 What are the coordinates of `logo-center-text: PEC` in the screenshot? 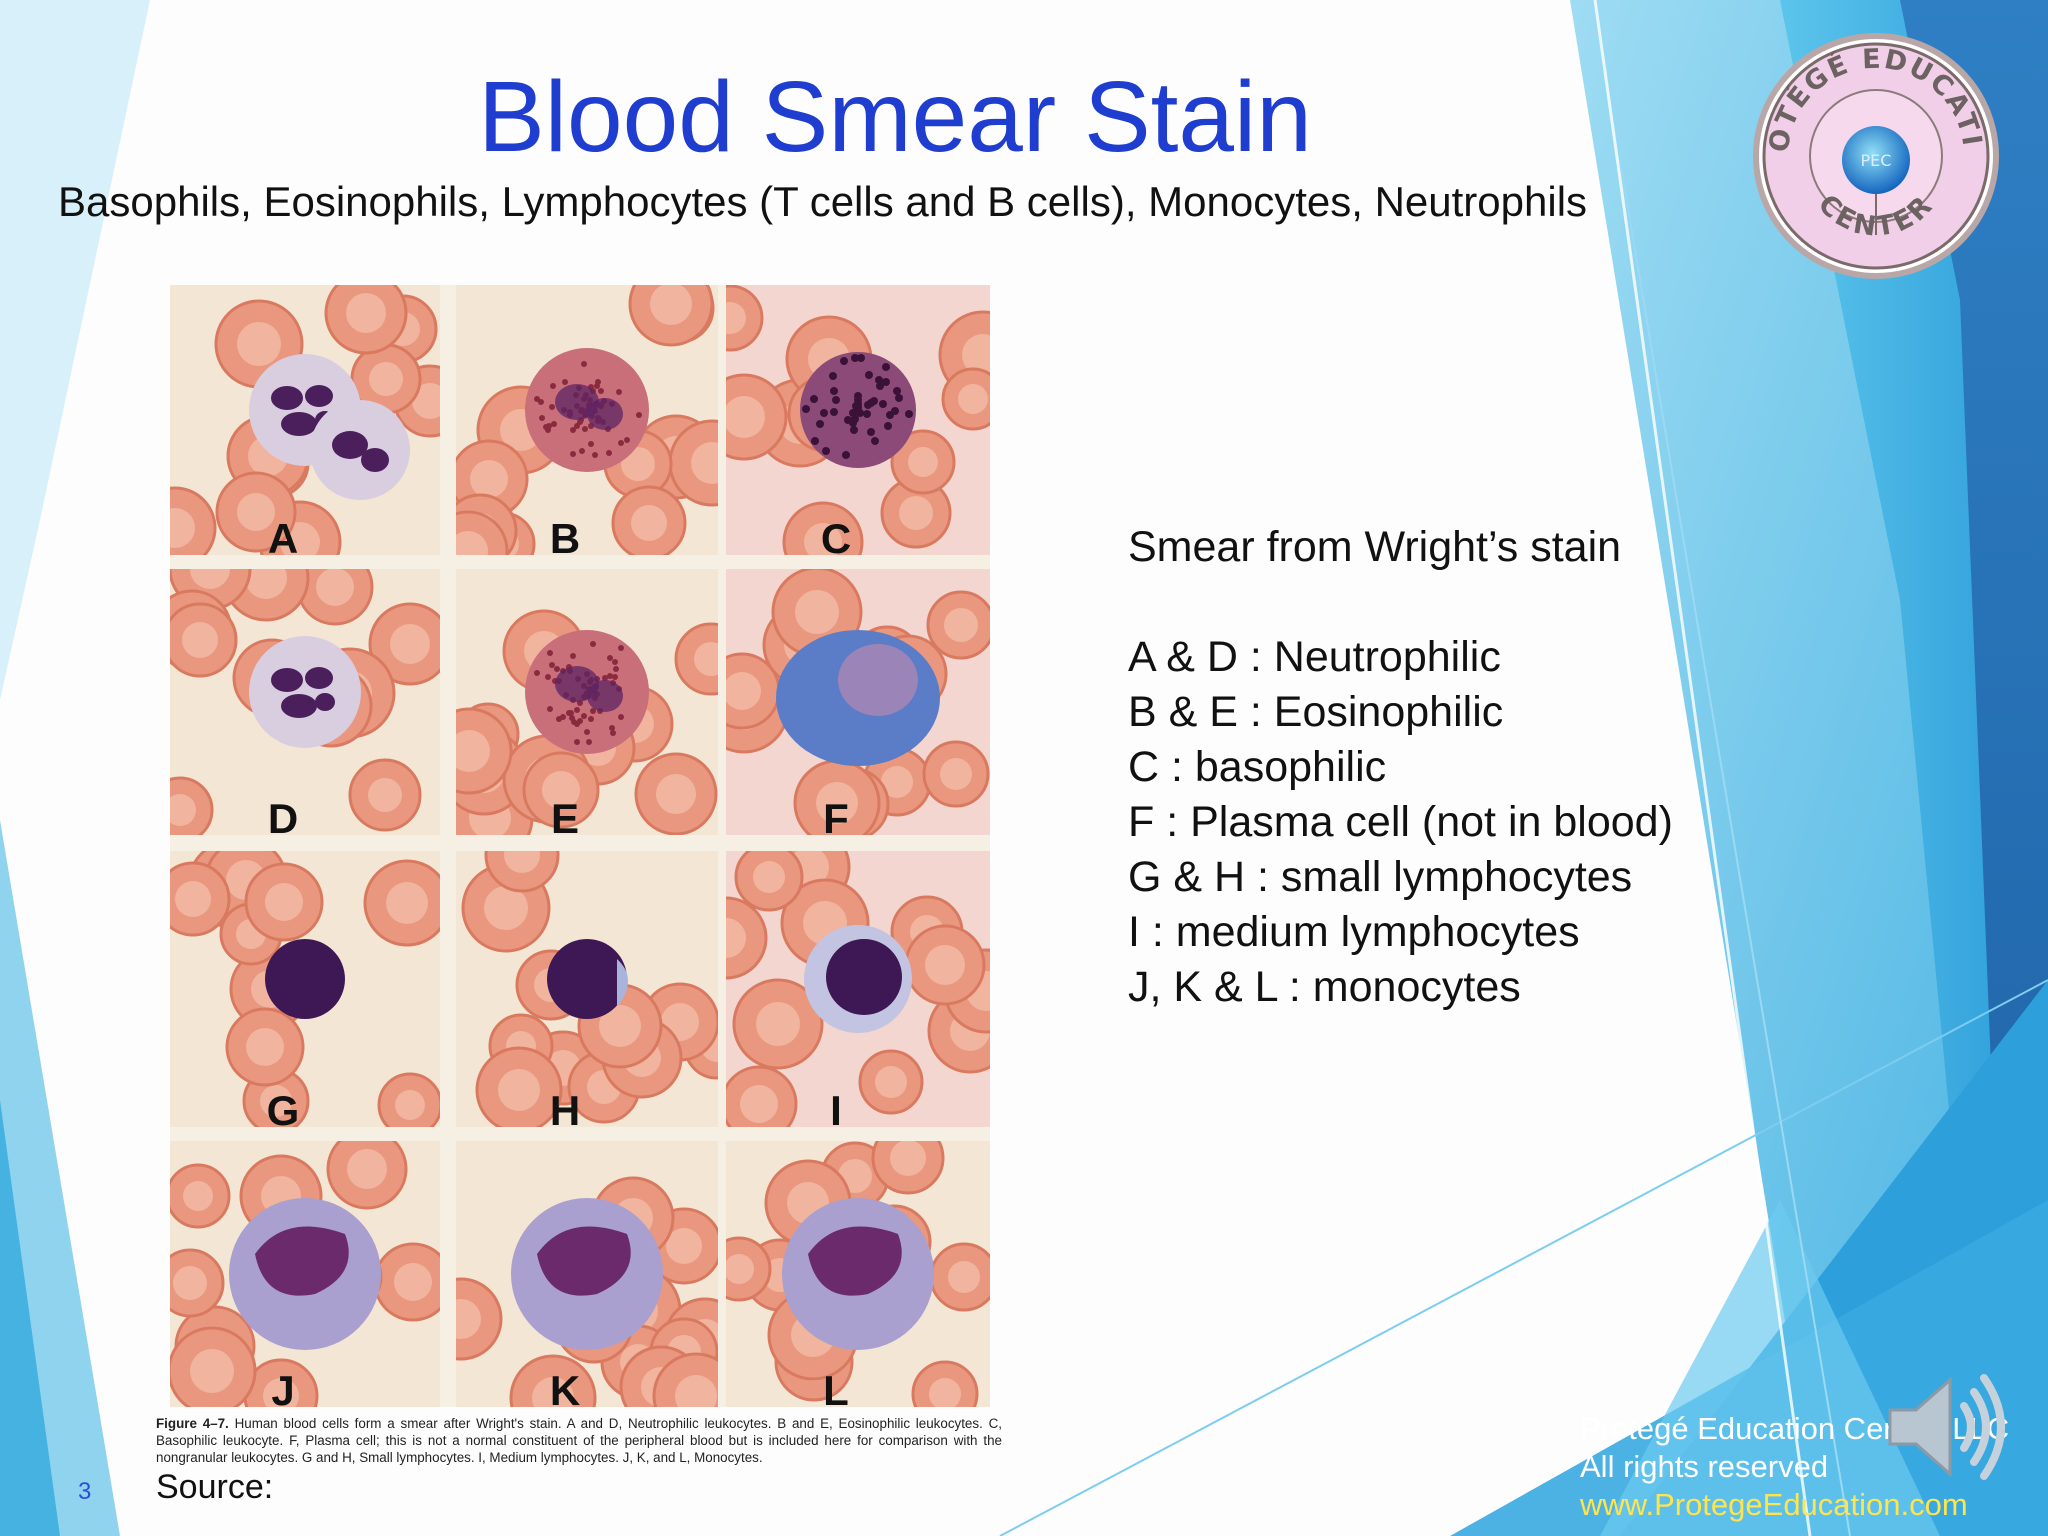 It's located at (1876, 160).